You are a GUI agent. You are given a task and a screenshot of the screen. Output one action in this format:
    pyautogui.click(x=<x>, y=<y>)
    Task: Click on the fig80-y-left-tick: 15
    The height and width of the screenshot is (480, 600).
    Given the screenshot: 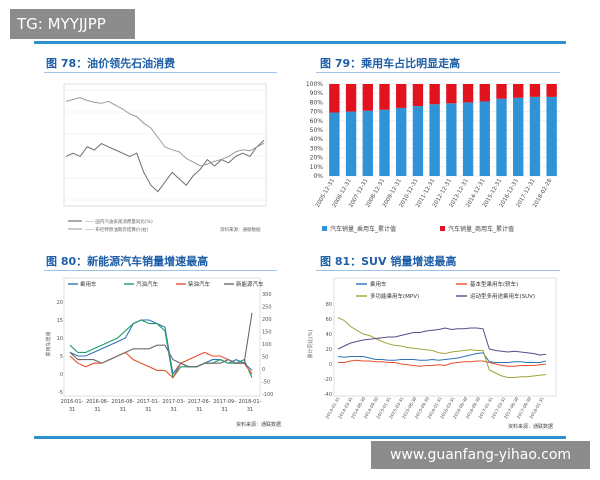 What is the action you would take?
    pyautogui.click(x=60, y=321)
    